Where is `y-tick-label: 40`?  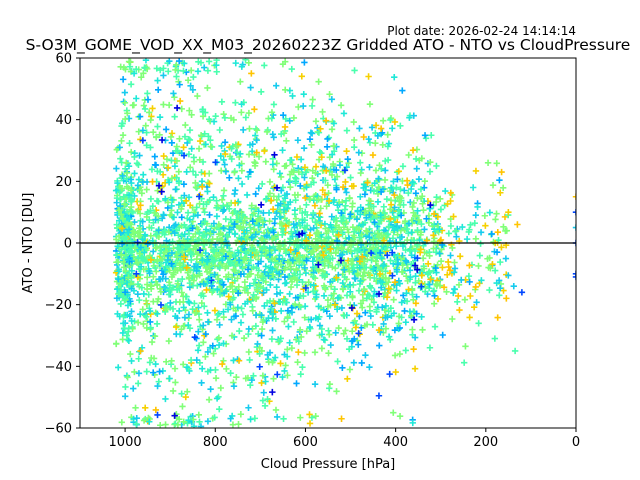 y-tick-label: 40 is located at coordinates (63, 120).